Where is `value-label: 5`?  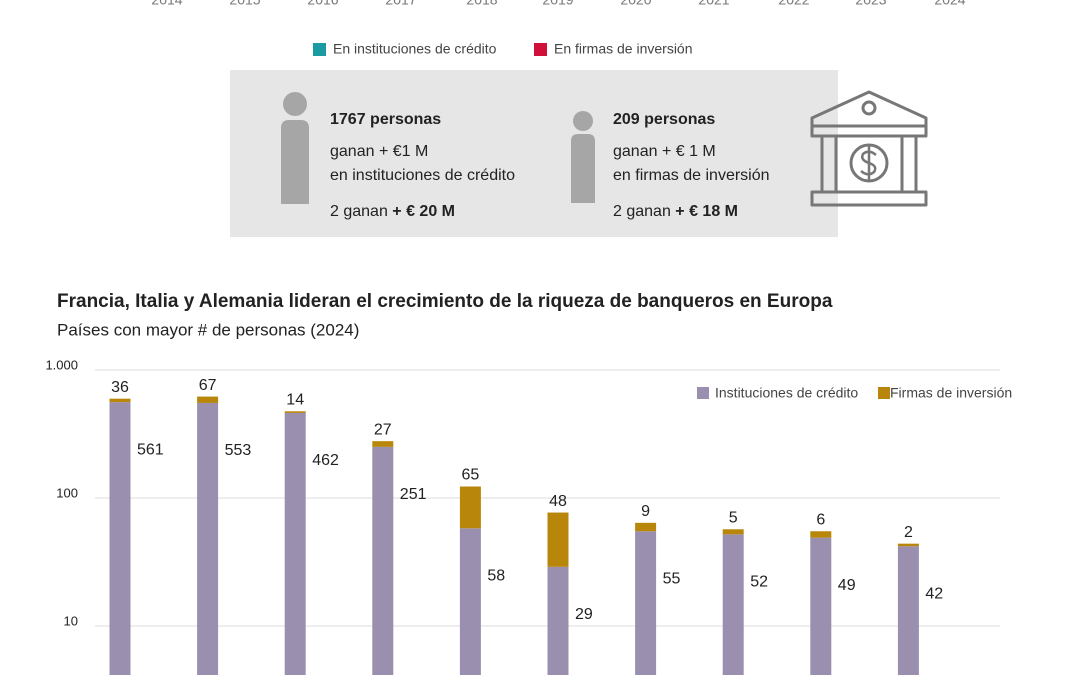
value-label: 5 is located at coordinates (733, 517).